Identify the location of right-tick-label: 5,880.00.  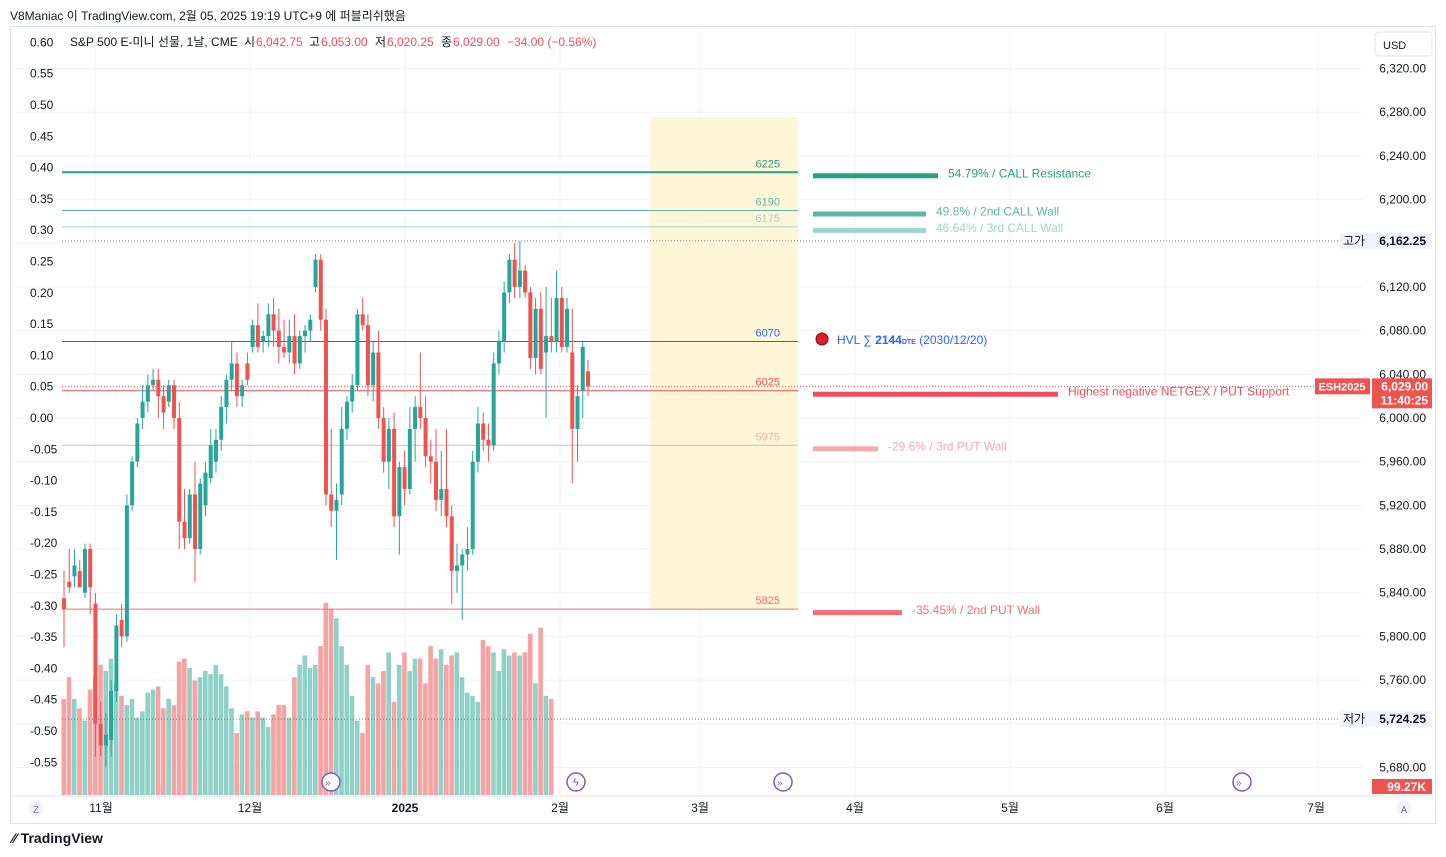
(1402, 549).